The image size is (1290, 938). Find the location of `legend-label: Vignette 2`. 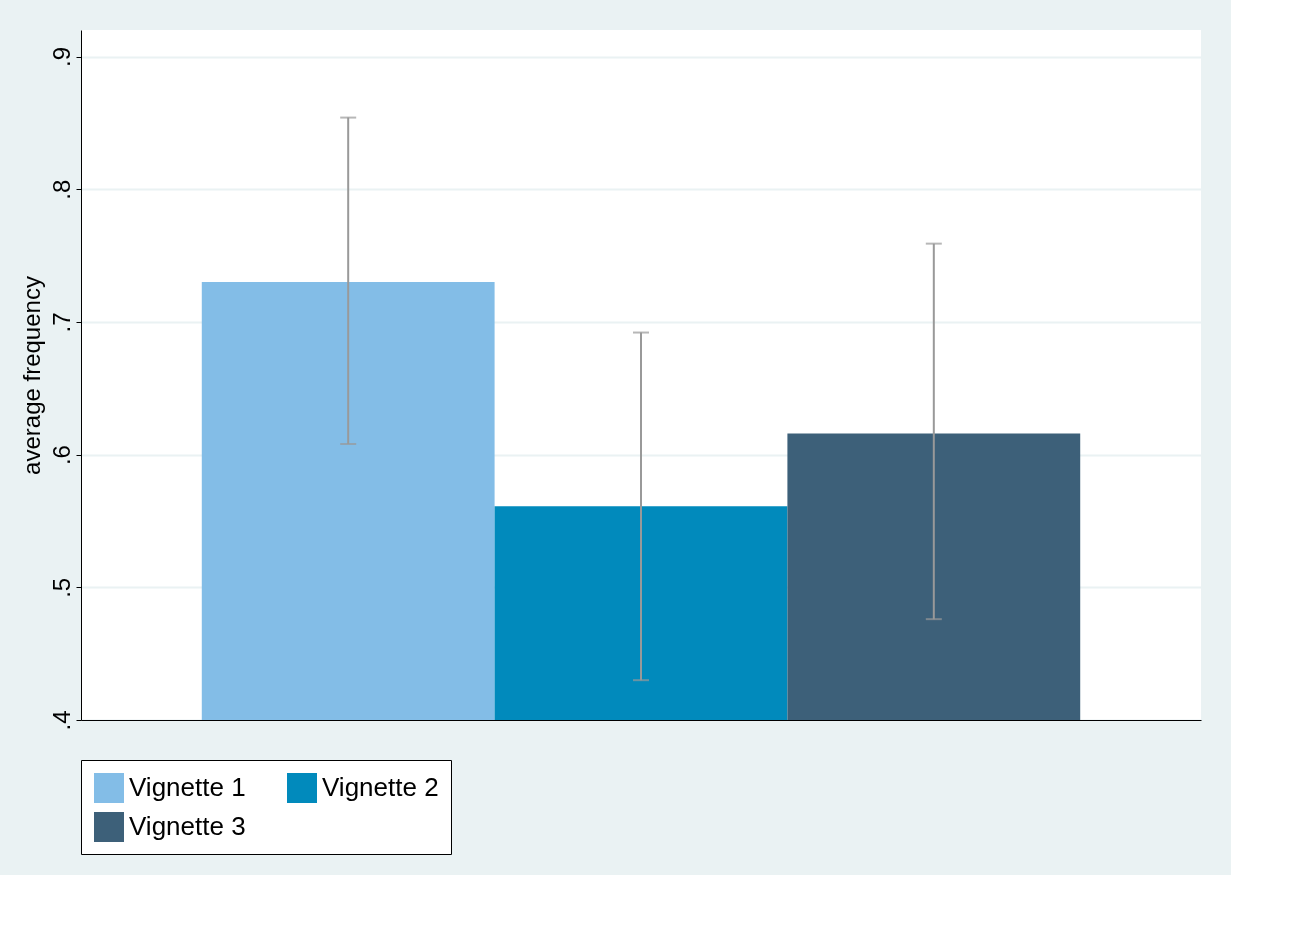

legend-label: Vignette 2 is located at coordinates (380, 787).